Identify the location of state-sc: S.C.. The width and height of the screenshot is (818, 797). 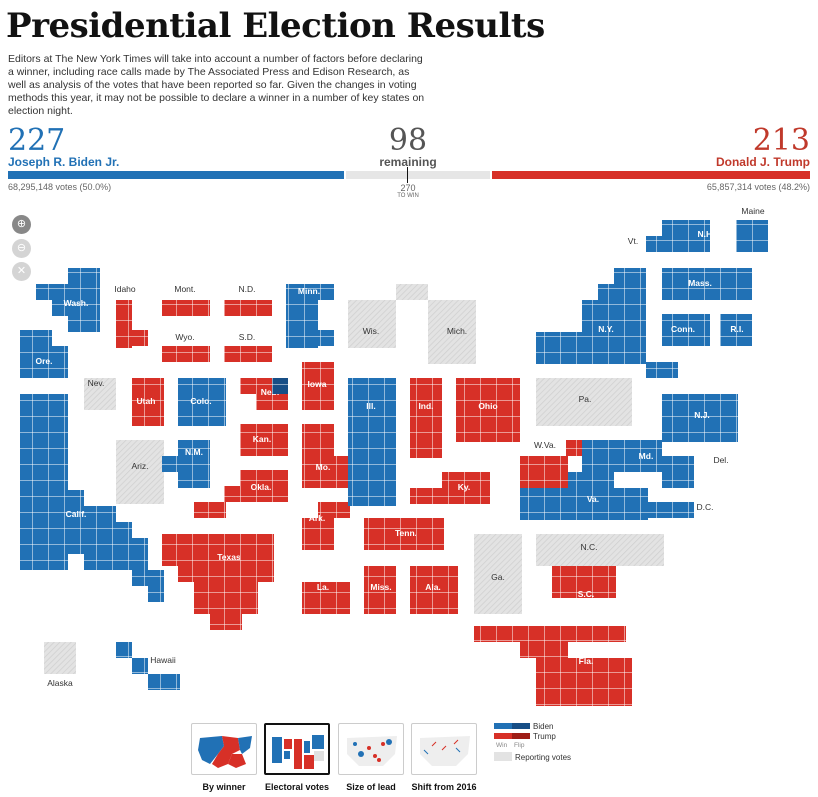
(584, 582).